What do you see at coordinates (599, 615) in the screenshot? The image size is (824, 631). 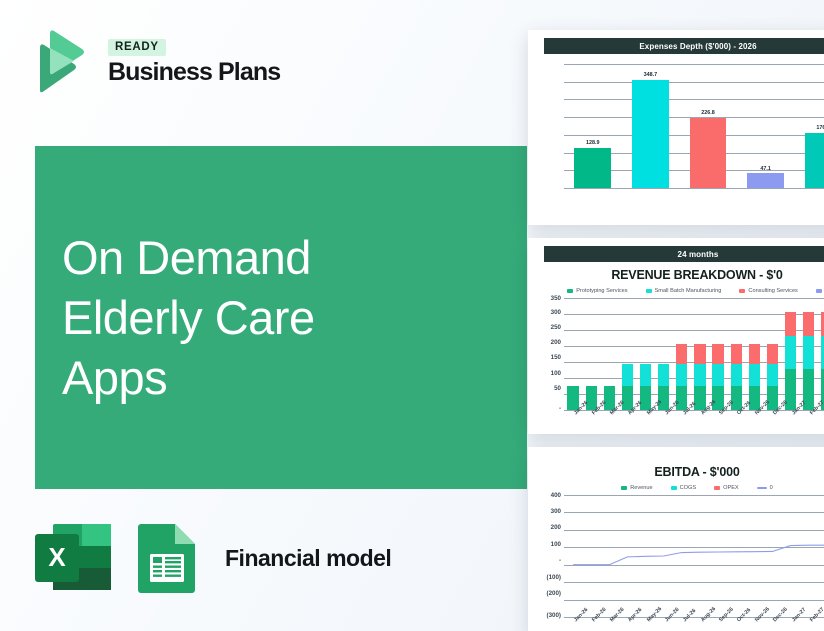 I see `x-tick-label: Feb-26` at bounding box center [599, 615].